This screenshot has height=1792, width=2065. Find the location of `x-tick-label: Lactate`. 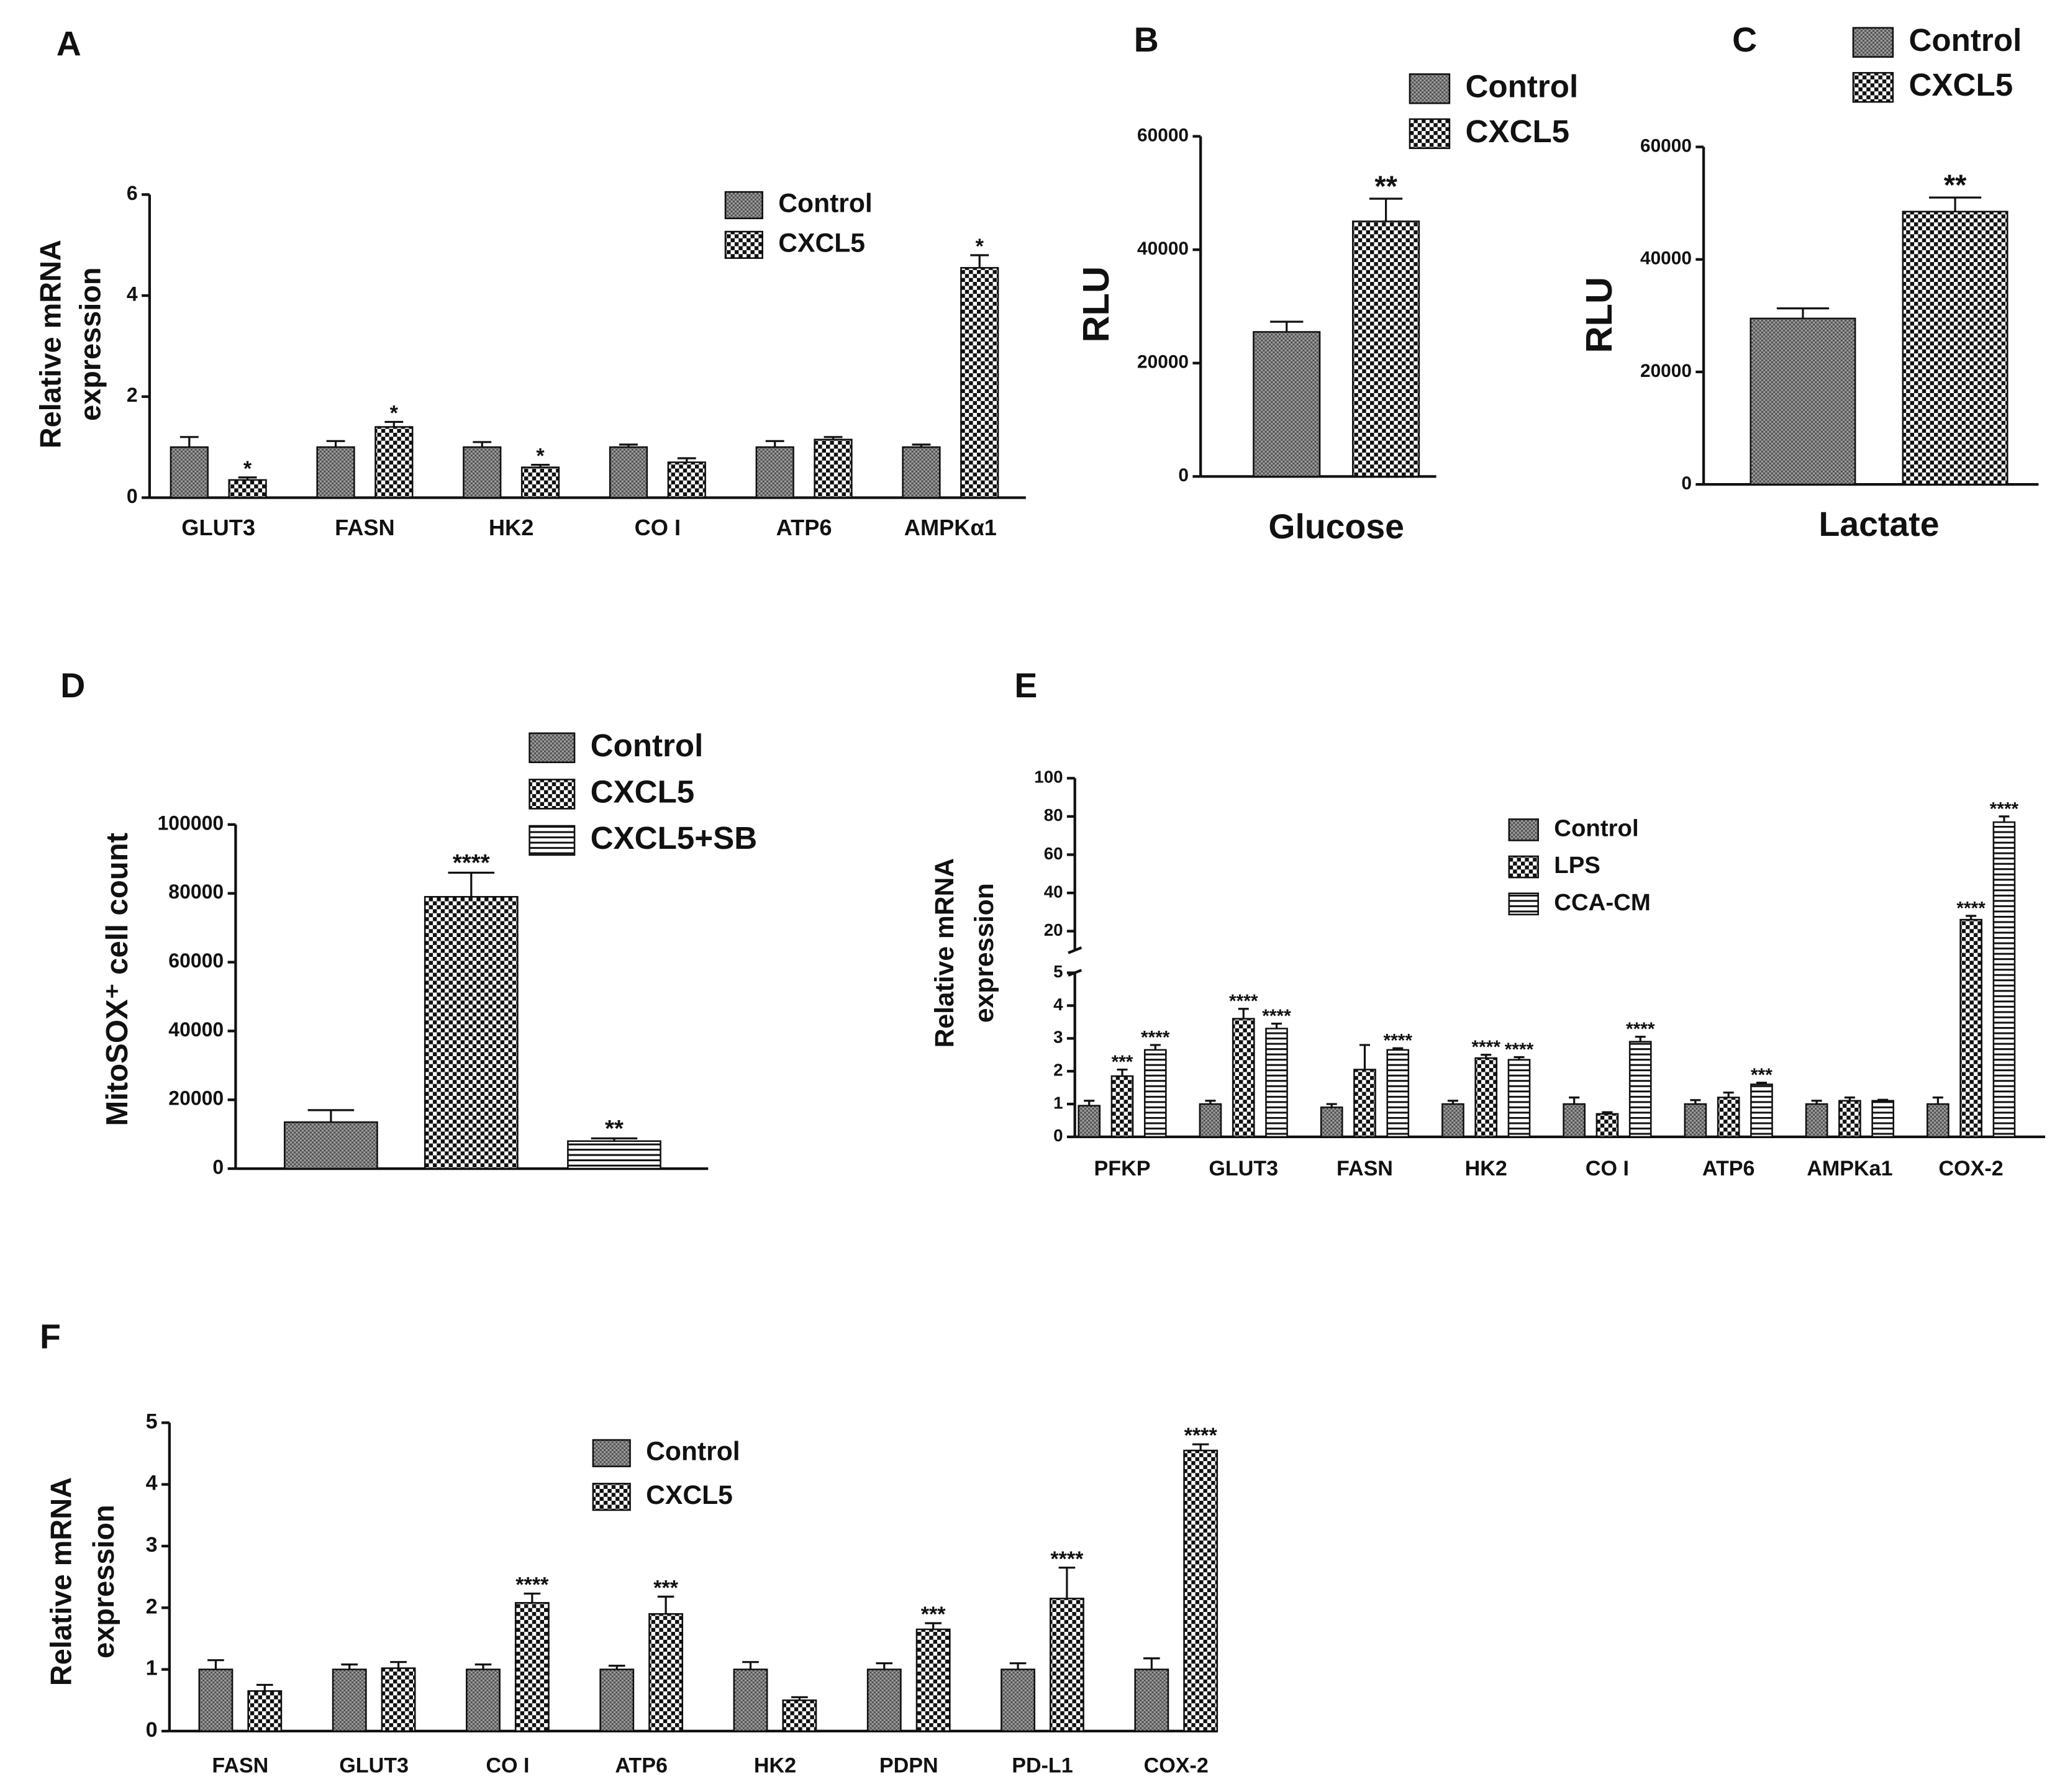

x-tick-label: Lactate is located at coordinates (1879, 524).